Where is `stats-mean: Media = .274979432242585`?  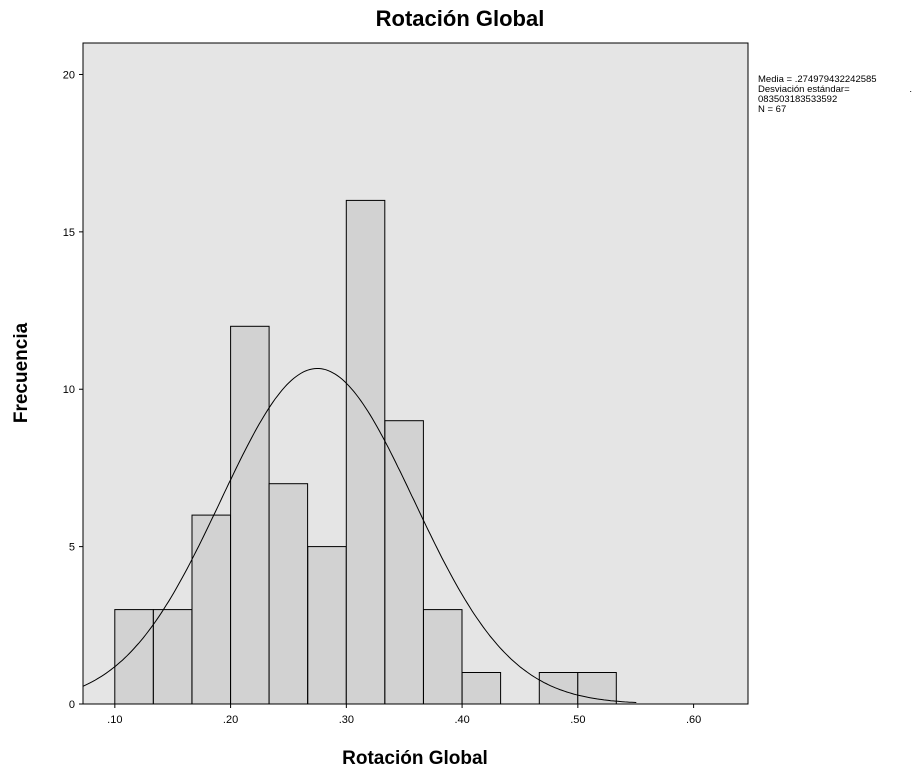
stats-mean: Media = .274979432242585 is located at coordinates (817, 79).